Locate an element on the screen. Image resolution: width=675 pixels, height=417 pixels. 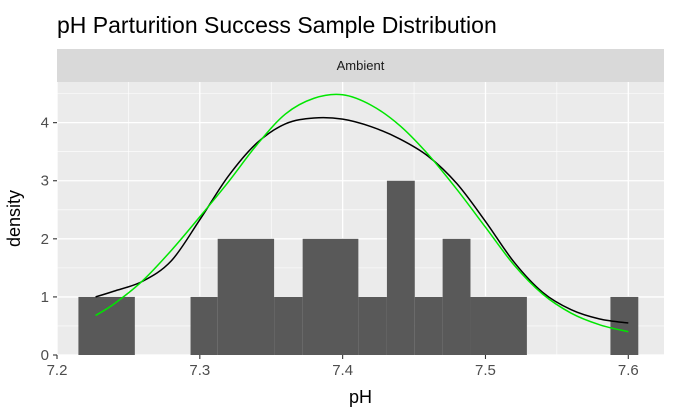
facet-strip is located at coordinates (360, 65).